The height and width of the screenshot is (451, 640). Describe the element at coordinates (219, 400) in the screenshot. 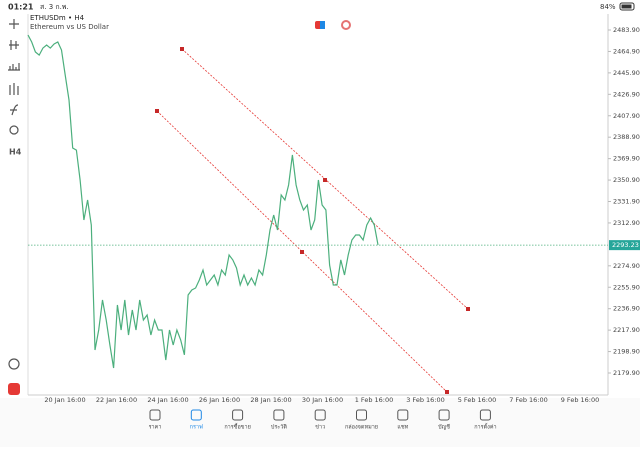

I see `x-tick-label: 26 Jan 16:00` at that location.